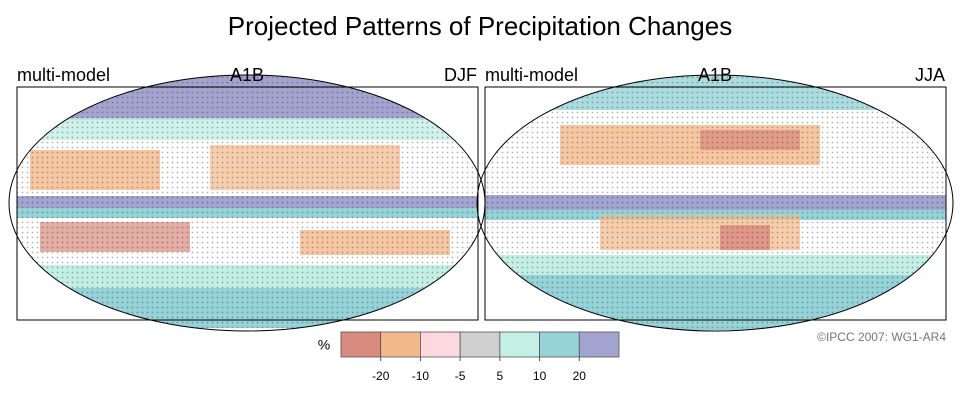  What do you see at coordinates (540, 376) in the screenshot?
I see `colorbar-tick-label: 10` at bounding box center [540, 376].